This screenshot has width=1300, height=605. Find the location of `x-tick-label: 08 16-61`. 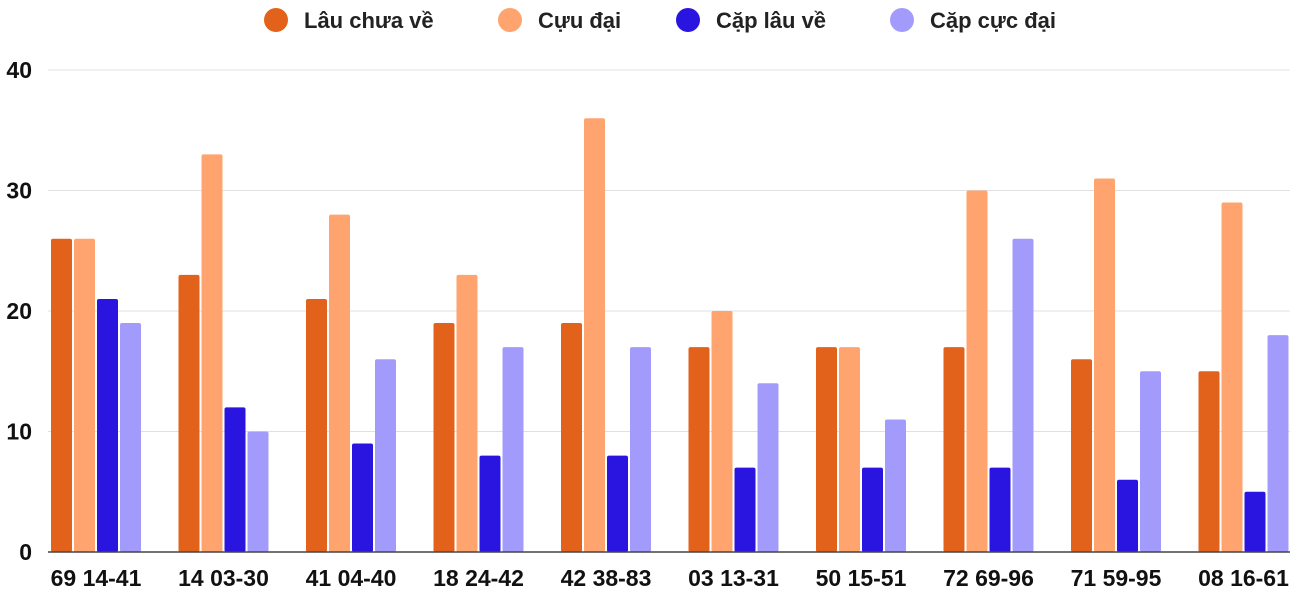

x-tick-label: 08 16-61 is located at coordinates (1243, 578).